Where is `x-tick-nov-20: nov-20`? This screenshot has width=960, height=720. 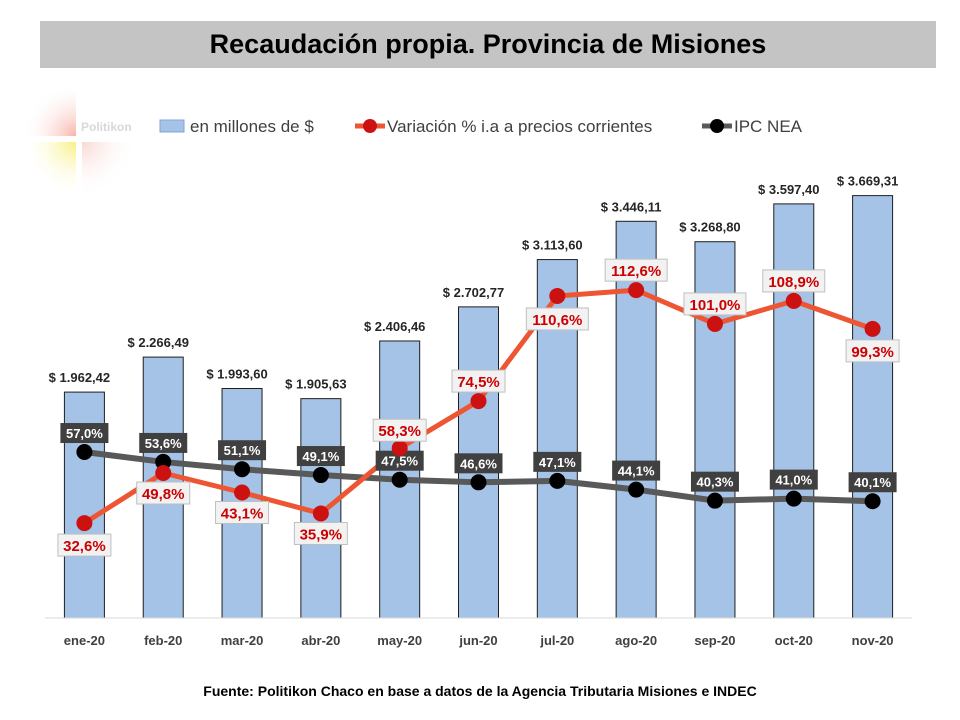
x-tick-nov-20: nov-20 is located at coordinates (873, 640).